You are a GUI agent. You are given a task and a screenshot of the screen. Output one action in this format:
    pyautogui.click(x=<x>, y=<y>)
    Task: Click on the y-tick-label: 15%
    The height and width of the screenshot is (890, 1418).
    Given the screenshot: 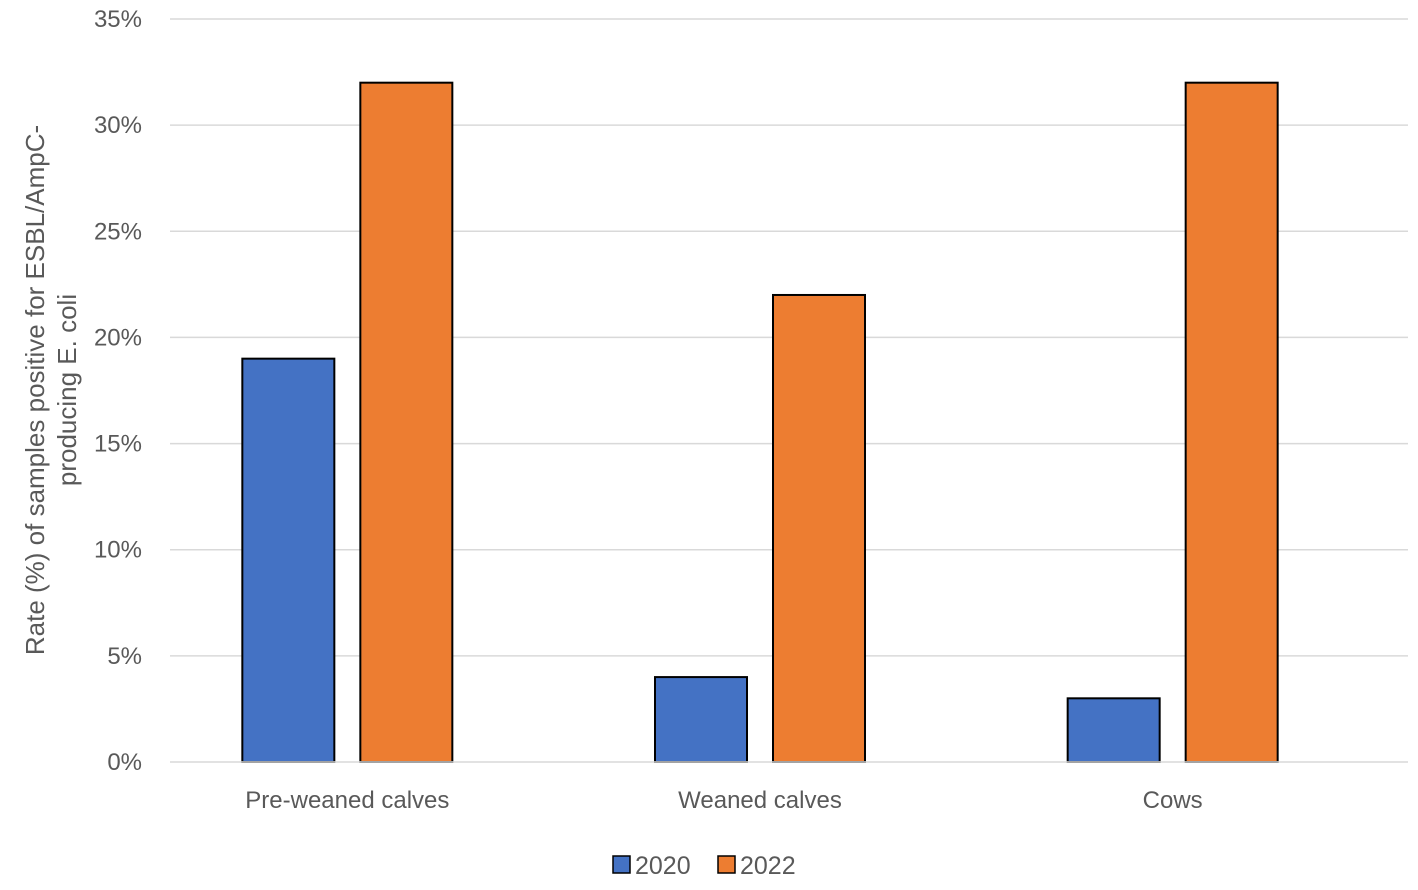 What is the action you would take?
    pyautogui.click(x=118, y=444)
    